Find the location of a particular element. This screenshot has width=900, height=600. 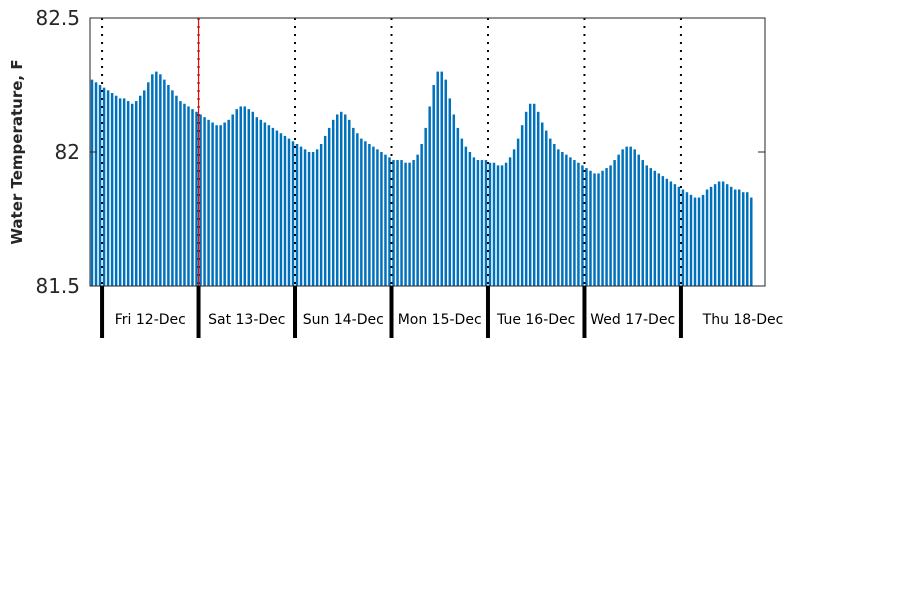

day-label: Sat 13-Dec is located at coordinates (246, 320).